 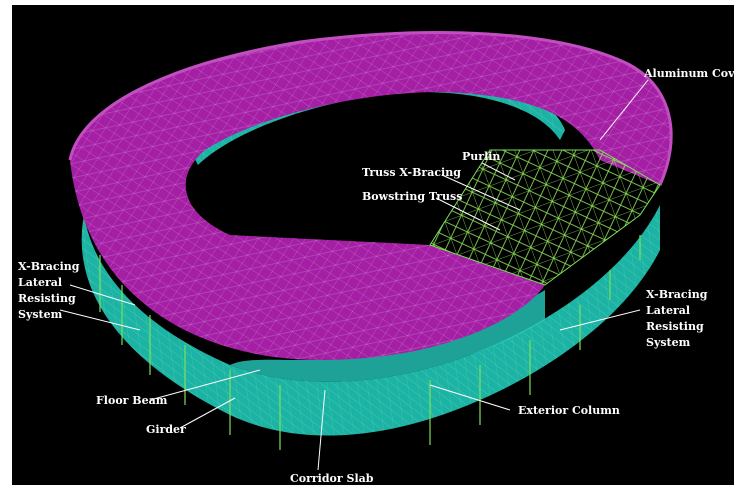 I want to click on label-x-bracing-left-line4: System, so click(x=40, y=314).